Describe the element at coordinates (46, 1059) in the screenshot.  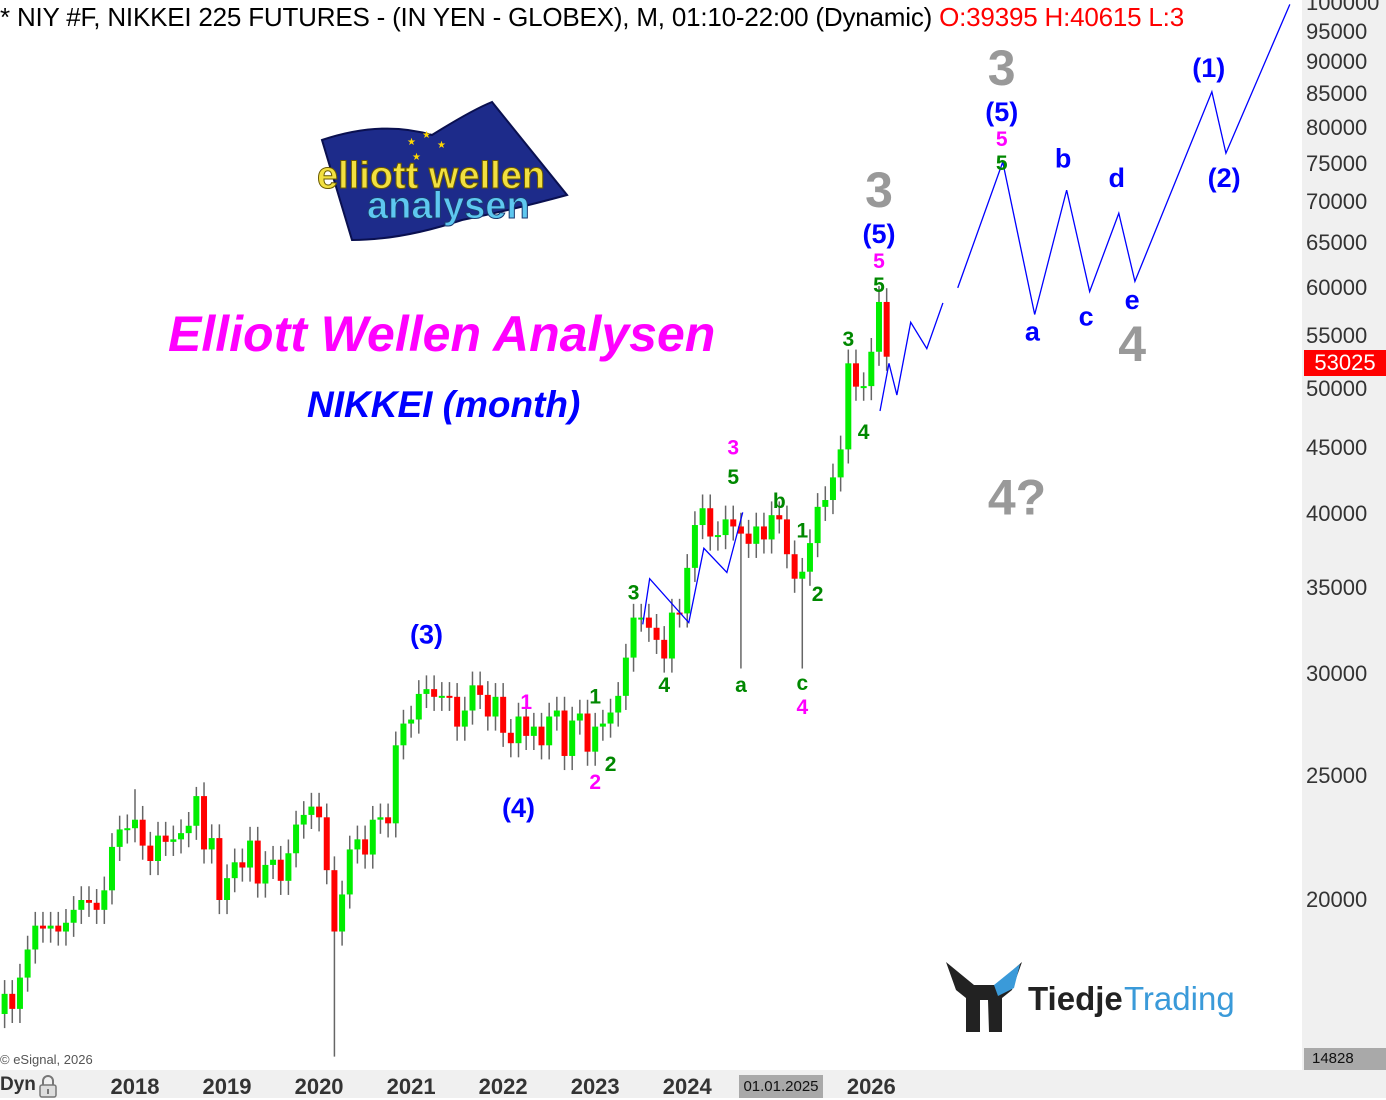
I see `copyright: © eSignal, 2026` at that location.